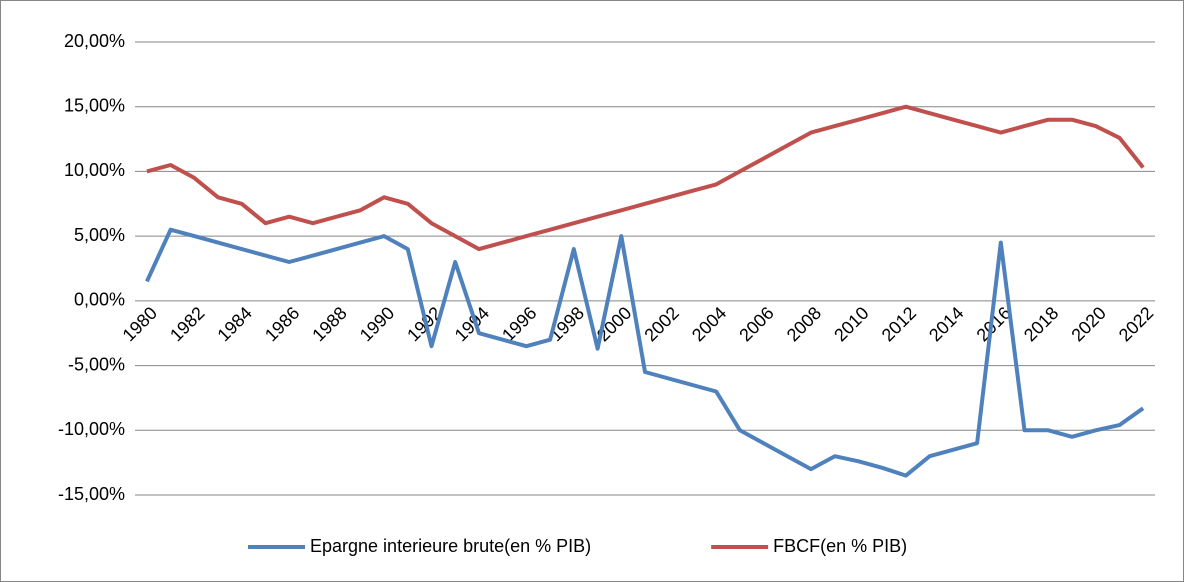  Describe the element at coordinates (450, 546) in the screenshot. I see `legend-label: Epargne interieure brute(en % PIB)` at that location.